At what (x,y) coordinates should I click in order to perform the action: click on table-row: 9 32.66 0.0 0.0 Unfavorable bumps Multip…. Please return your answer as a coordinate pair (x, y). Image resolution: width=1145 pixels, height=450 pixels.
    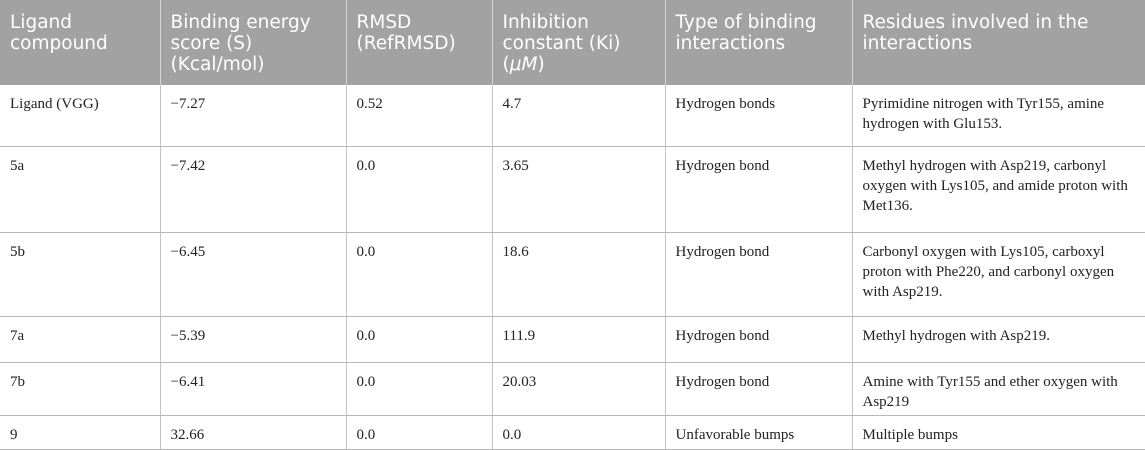
    Looking at the image, I should click on (572, 432).